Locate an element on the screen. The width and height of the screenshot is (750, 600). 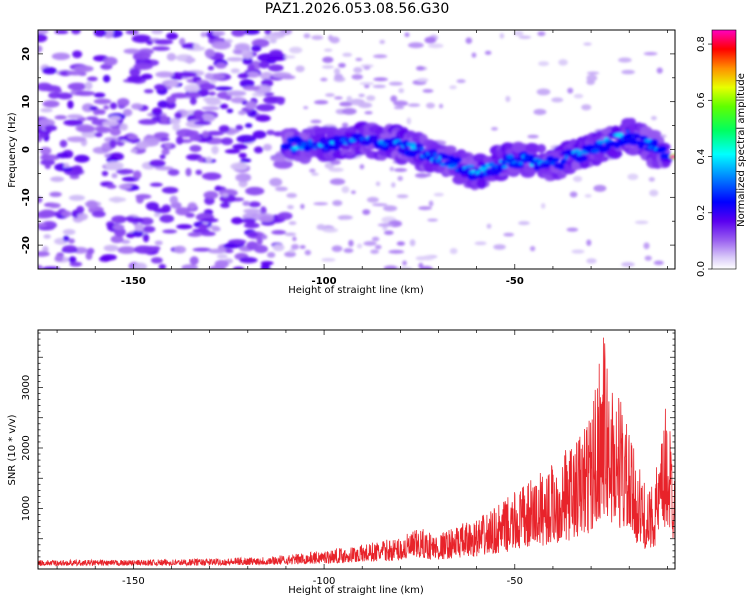
ridge-core-blob is located at coordinates (662, 149).